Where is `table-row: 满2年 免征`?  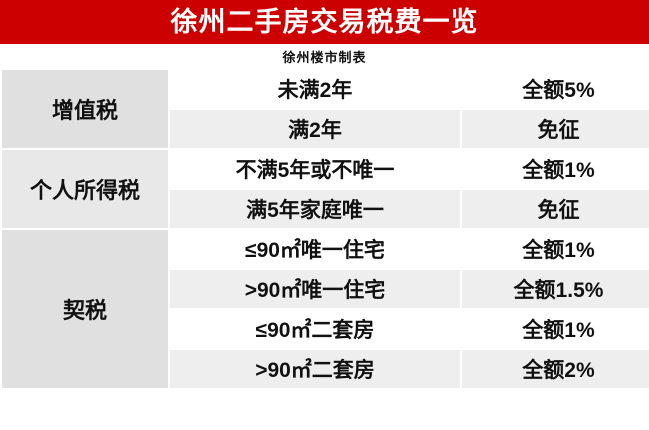 table-row: 满2年 免征 is located at coordinates (325, 129).